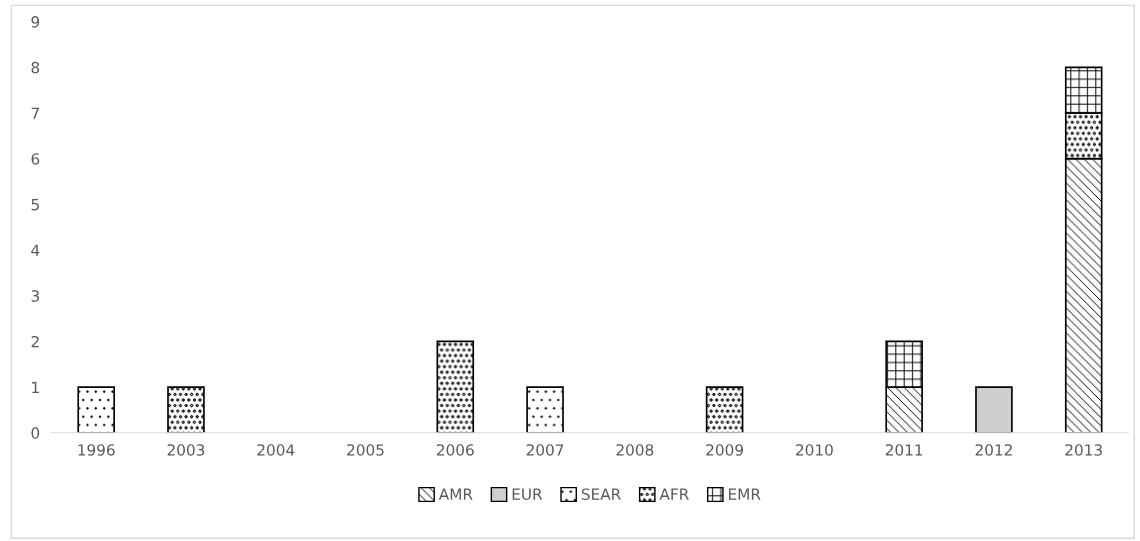  I want to click on x-tick-label: 2009, so click(724, 450).